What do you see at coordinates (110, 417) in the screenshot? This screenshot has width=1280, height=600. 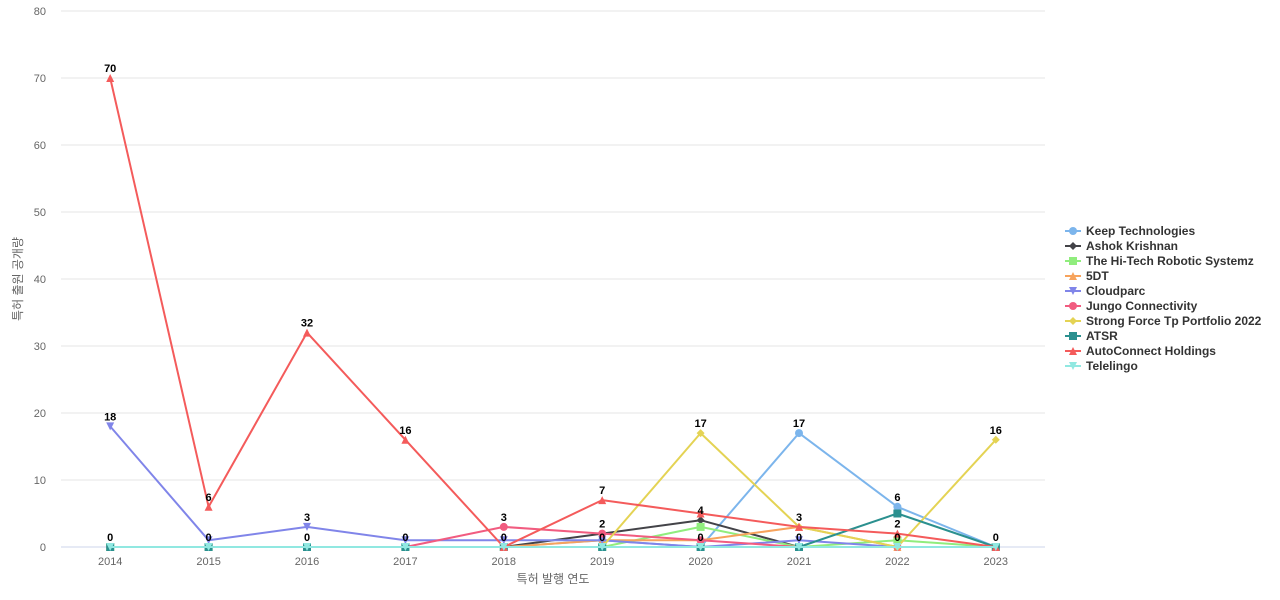 I see `data-label: 18` at bounding box center [110, 417].